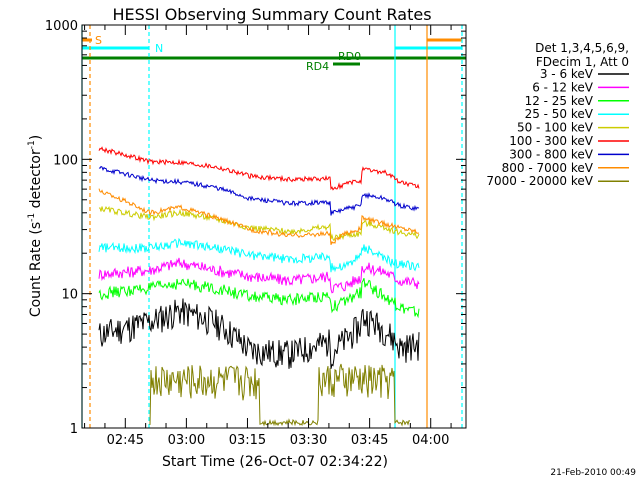 This screenshot has height=484, width=640. Describe the element at coordinates (593, 473) in the screenshot. I see `timestamp: 21-Feb-2010 00:49` at that location.